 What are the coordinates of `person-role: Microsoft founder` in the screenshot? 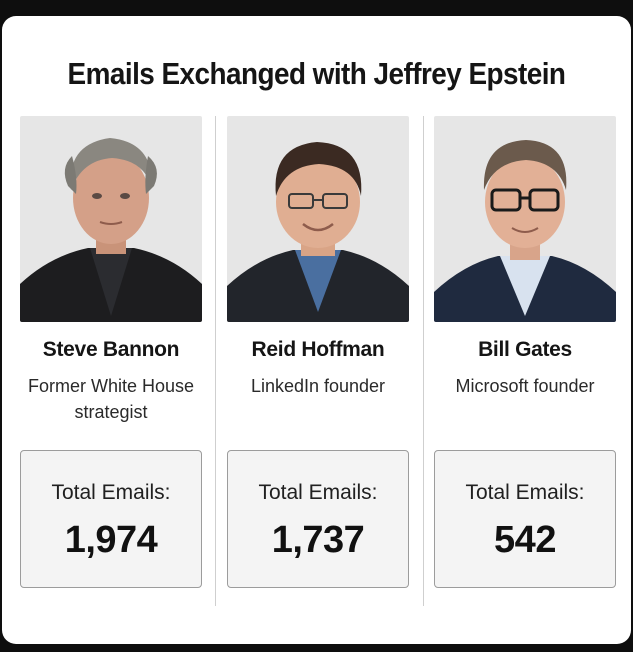 It's located at (525, 386).